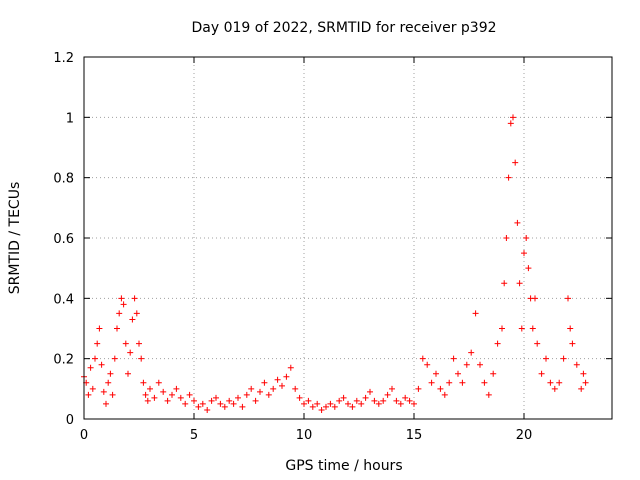  I want to click on y-tick-label: 1.2, so click(63, 58).